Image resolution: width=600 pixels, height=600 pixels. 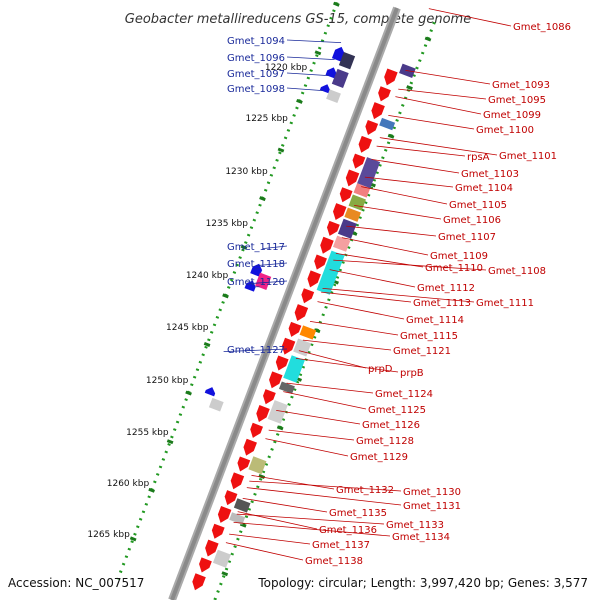 I want to click on right-gene-label: Gmet_1115, so click(x=429, y=336).